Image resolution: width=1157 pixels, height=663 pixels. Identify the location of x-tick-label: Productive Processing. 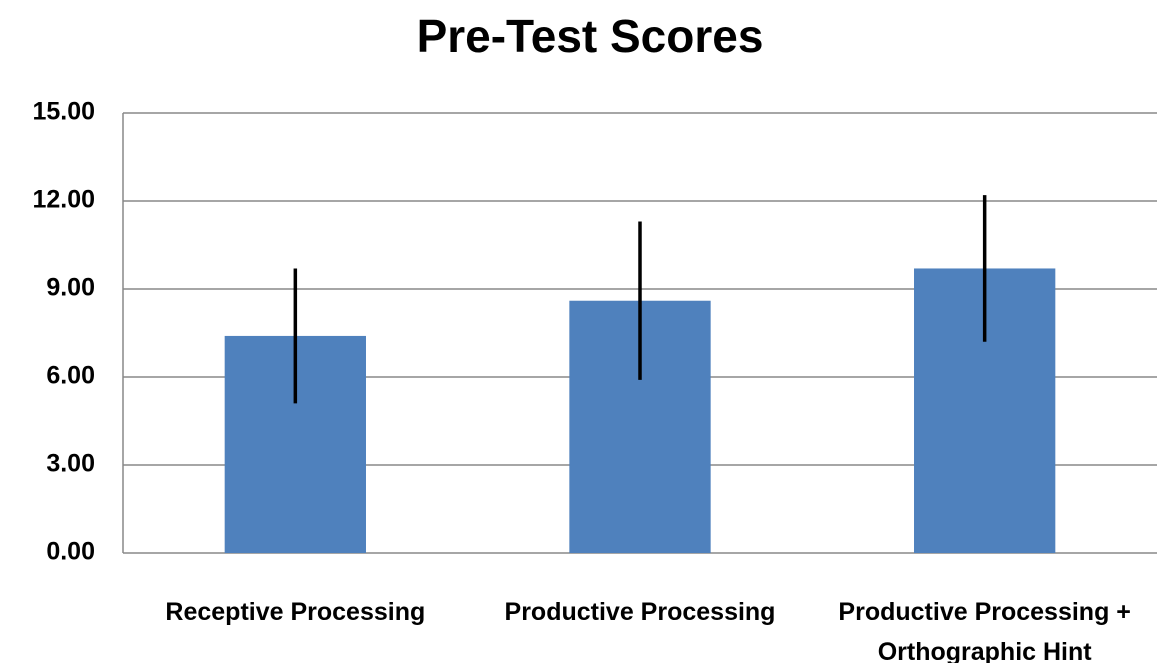
(640, 612).